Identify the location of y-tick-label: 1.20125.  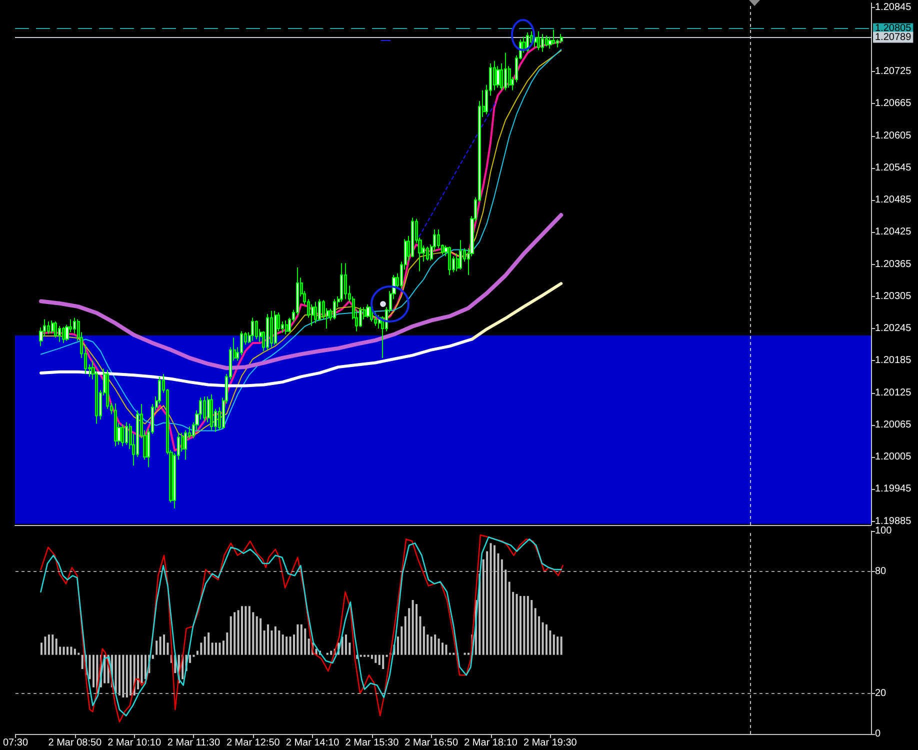
(893, 392).